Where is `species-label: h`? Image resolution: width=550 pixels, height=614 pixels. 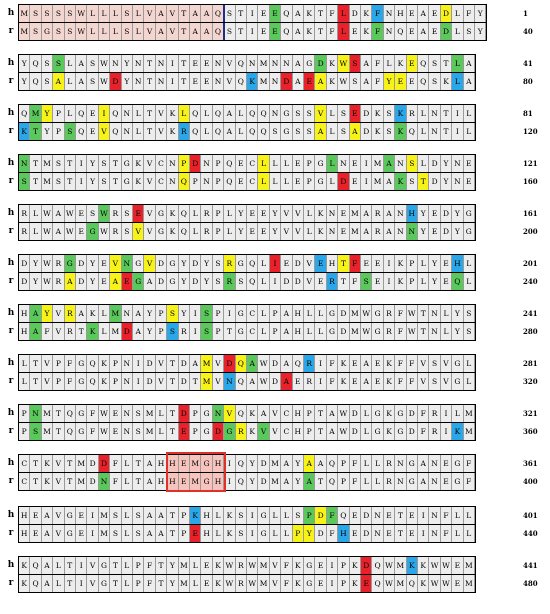 species-label: h is located at coordinates (11, 463).